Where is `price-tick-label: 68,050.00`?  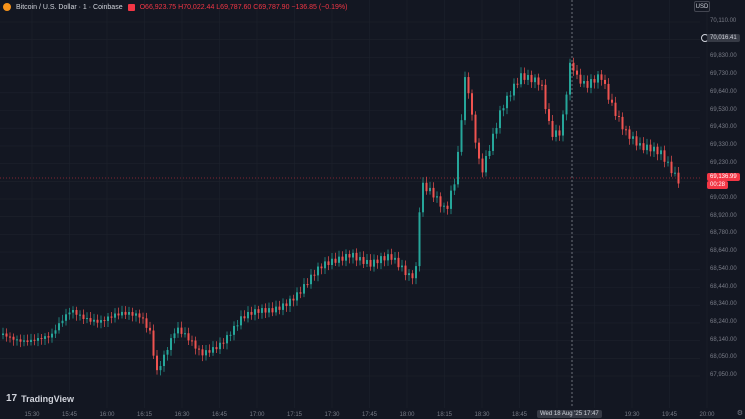 price-tick-label: 68,050.00 is located at coordinates (723, 357).